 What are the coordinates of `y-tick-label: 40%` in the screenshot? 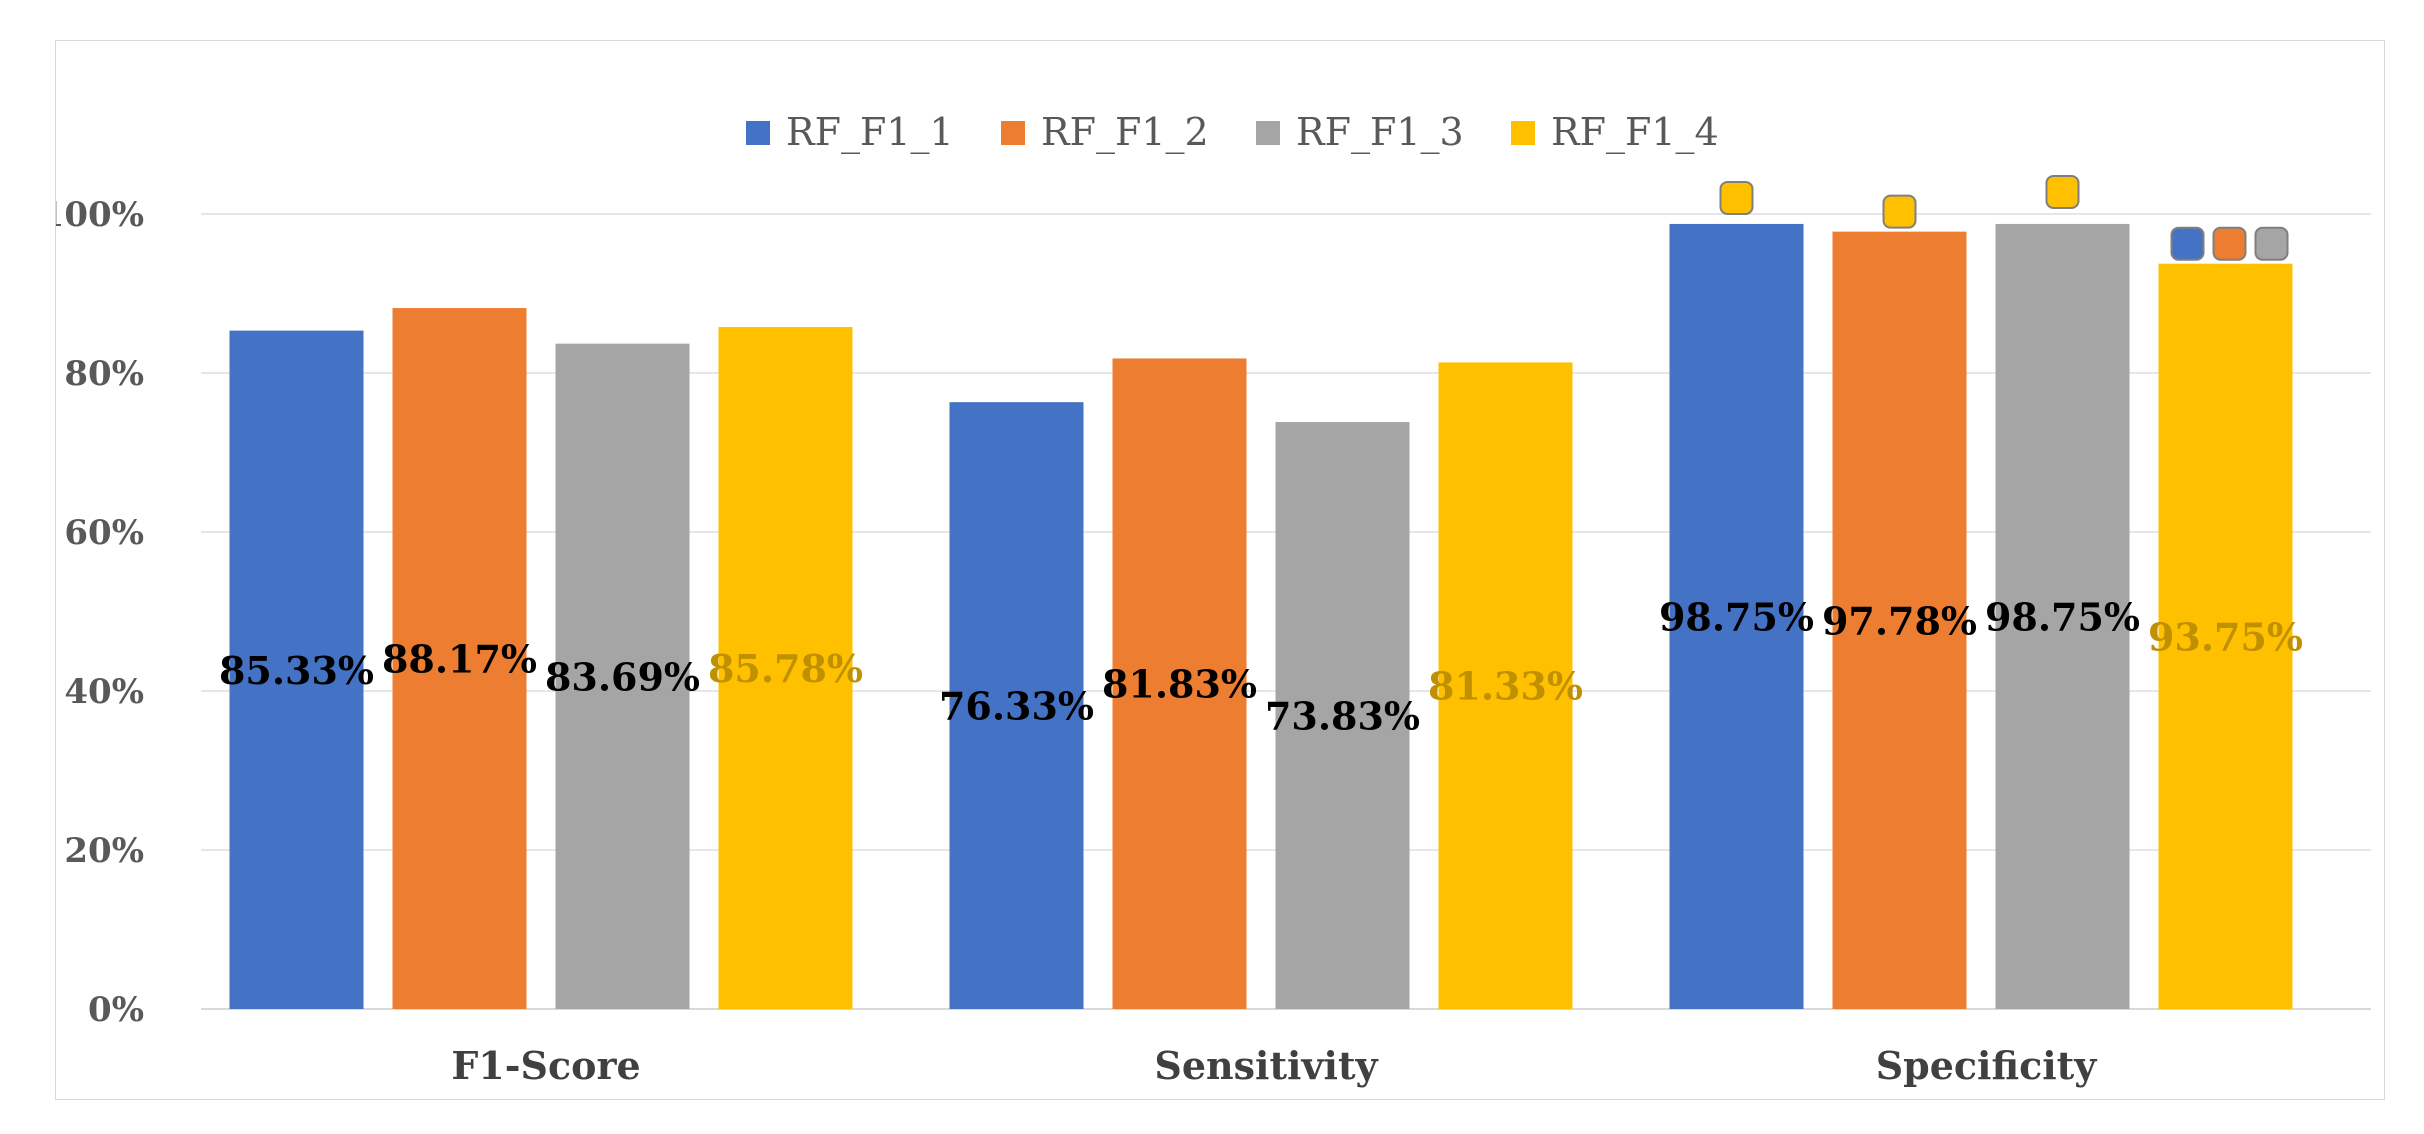 It's located at (104, 692).